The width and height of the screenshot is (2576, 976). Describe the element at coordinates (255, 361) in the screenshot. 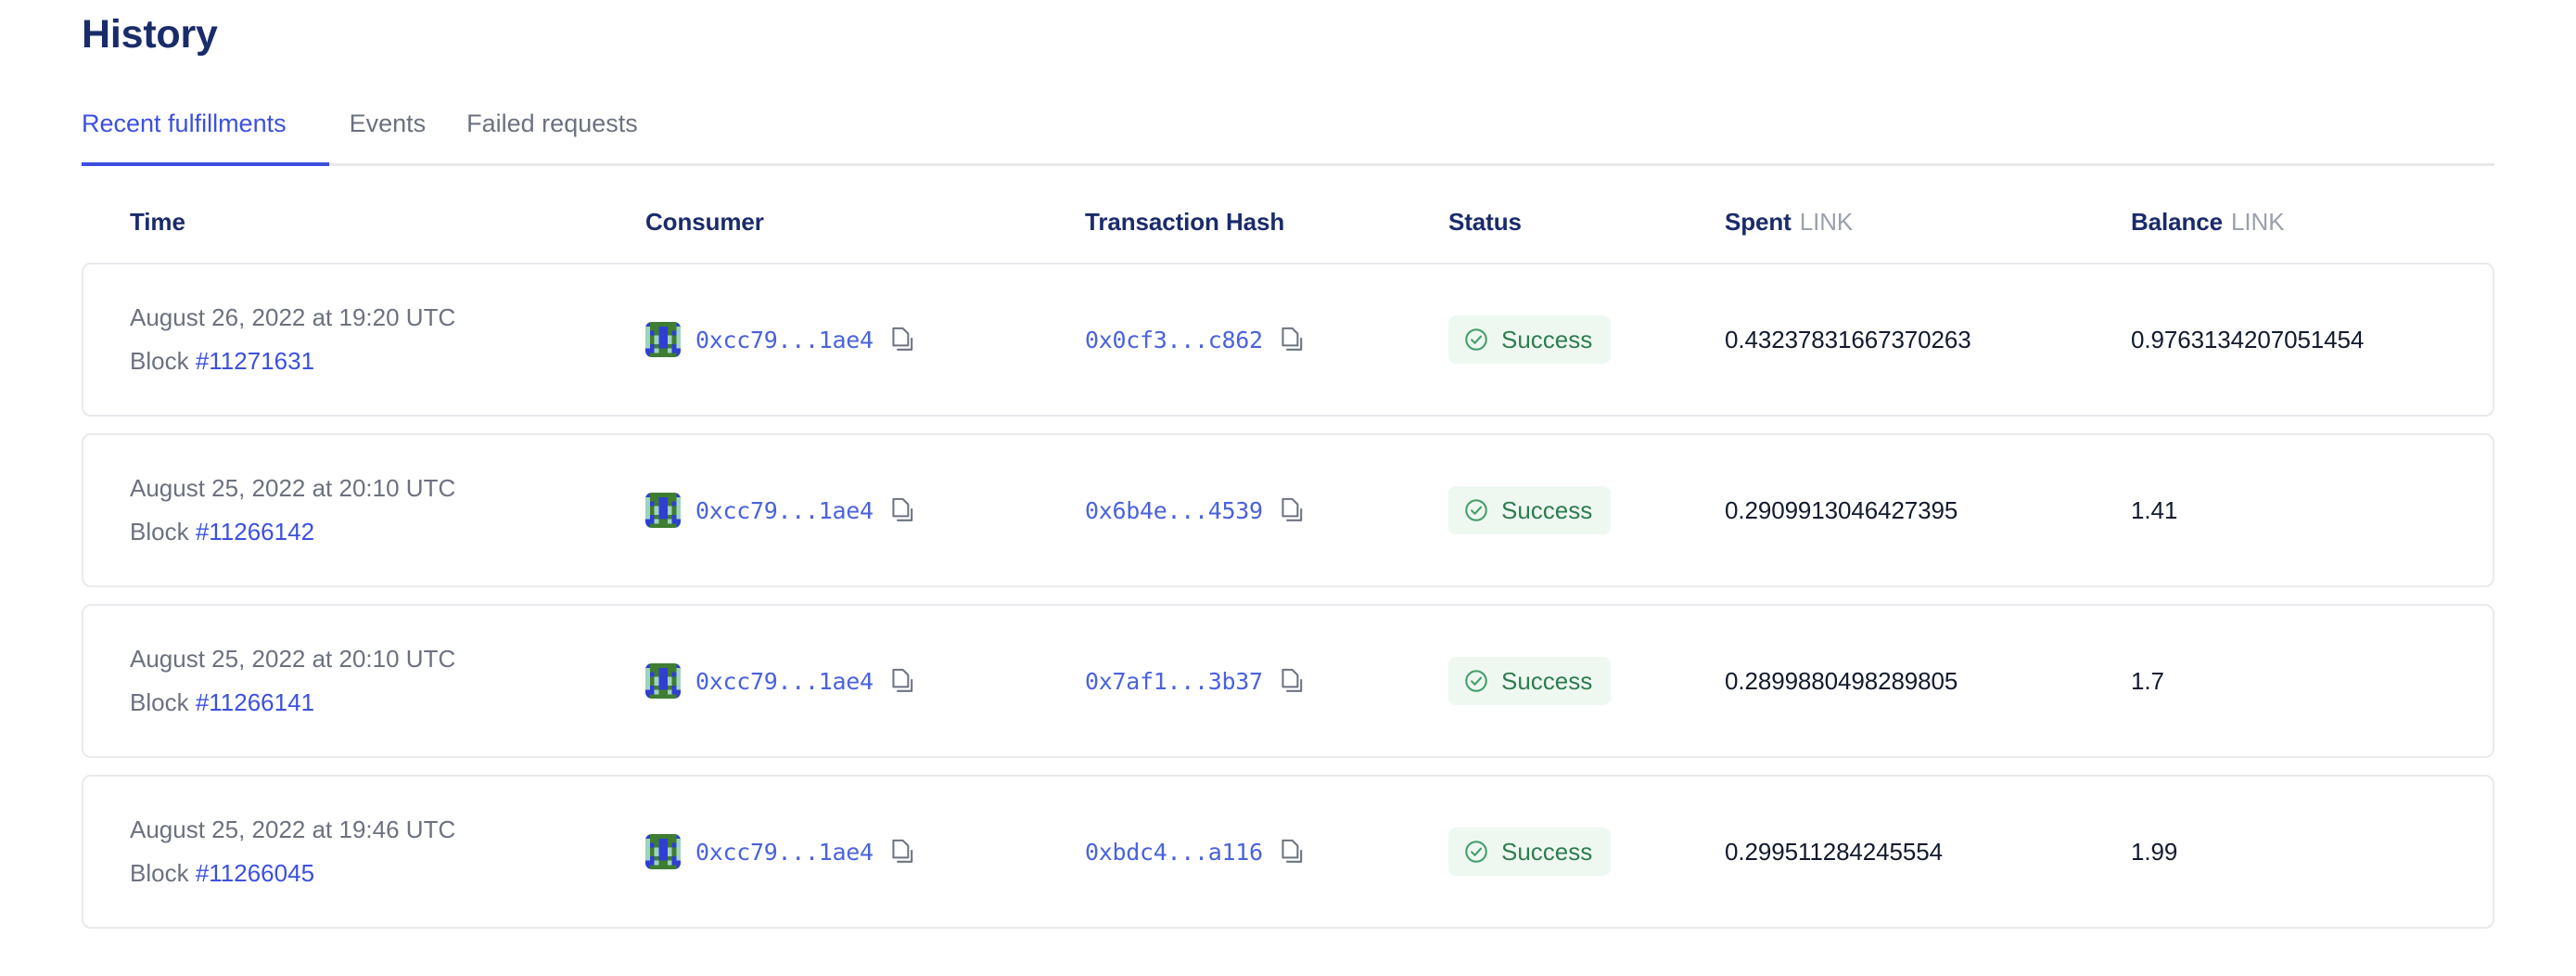

I see `block-number-link: #11271631` at that location.